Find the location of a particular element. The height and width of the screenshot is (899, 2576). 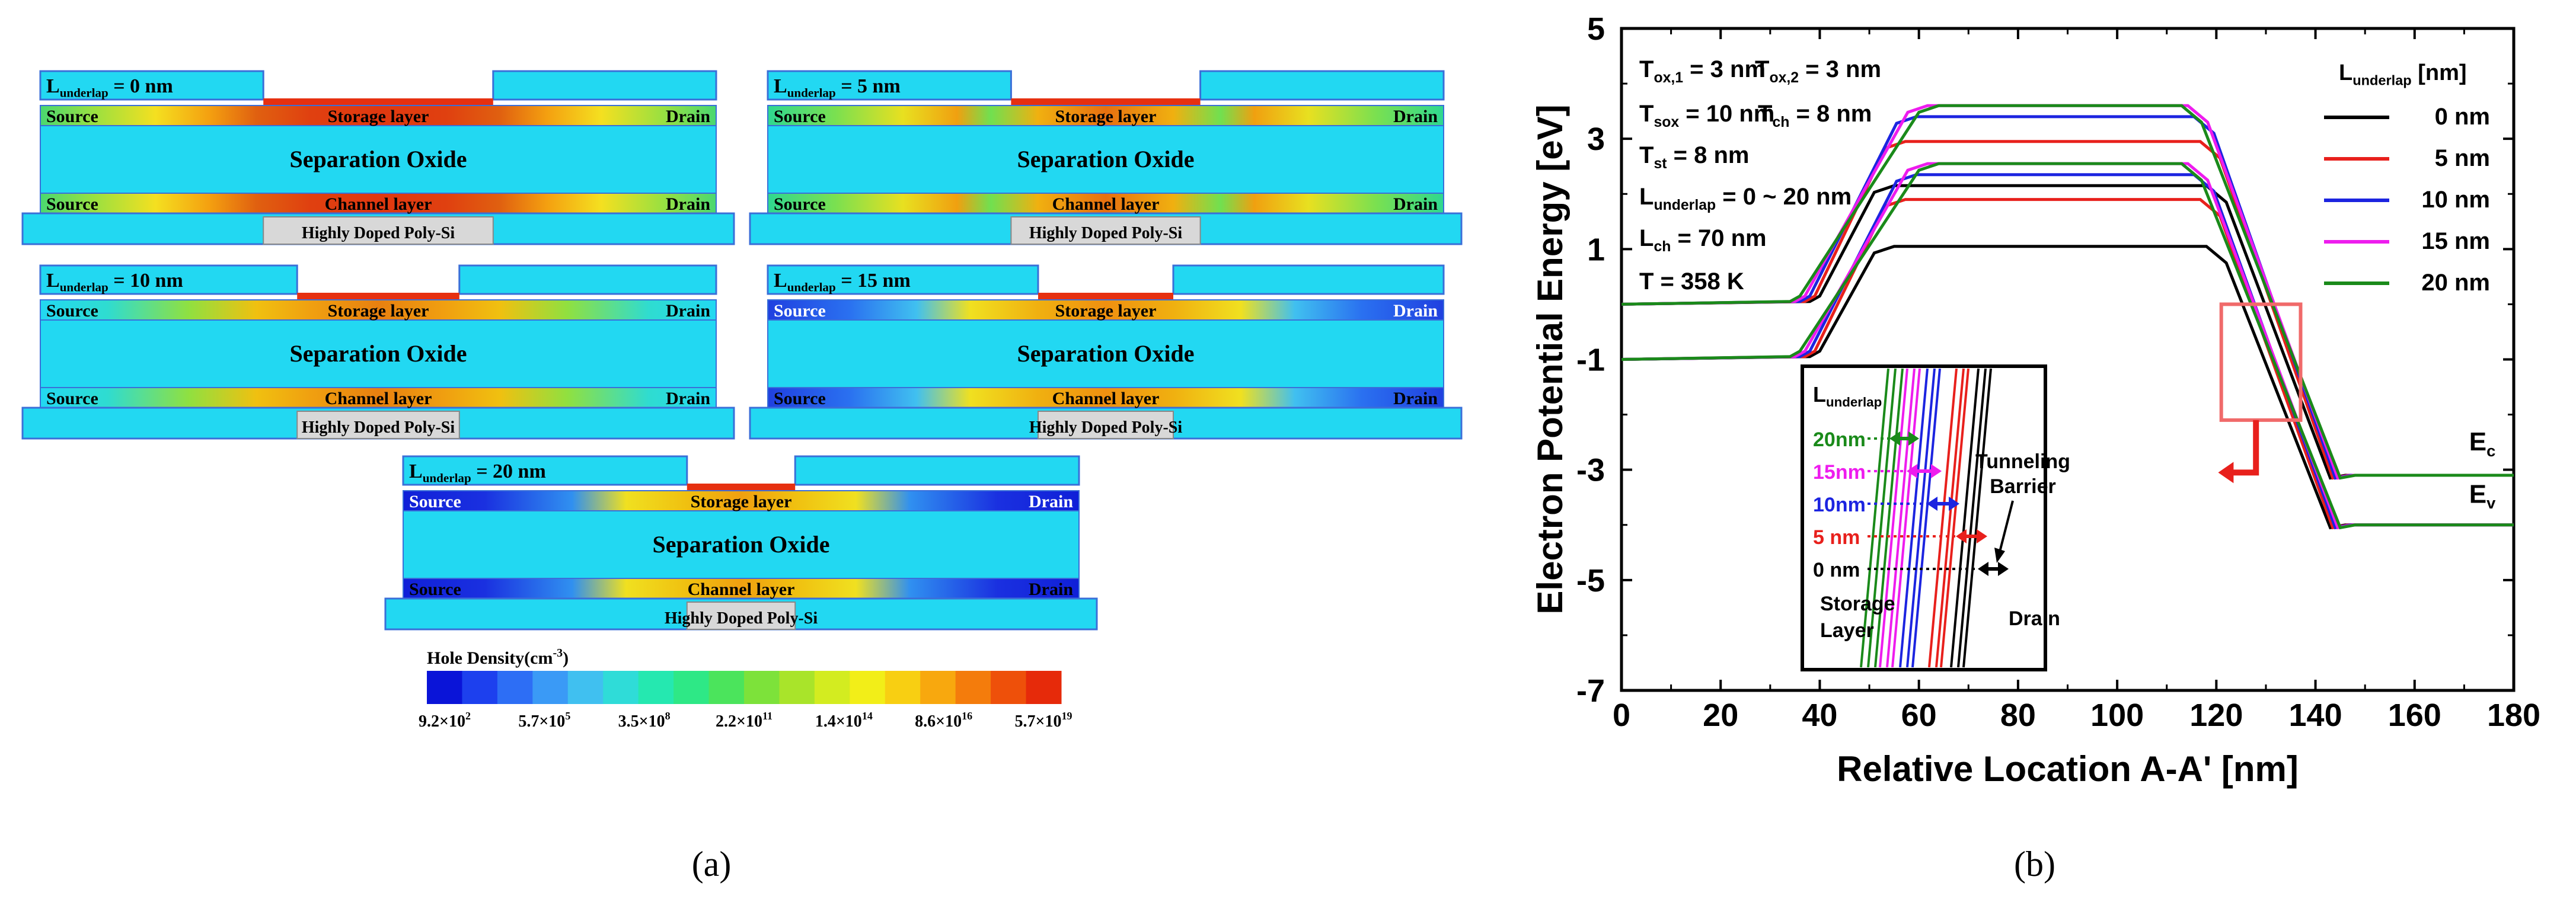

caption-b: (b) is located at coordinates (2034, 864).